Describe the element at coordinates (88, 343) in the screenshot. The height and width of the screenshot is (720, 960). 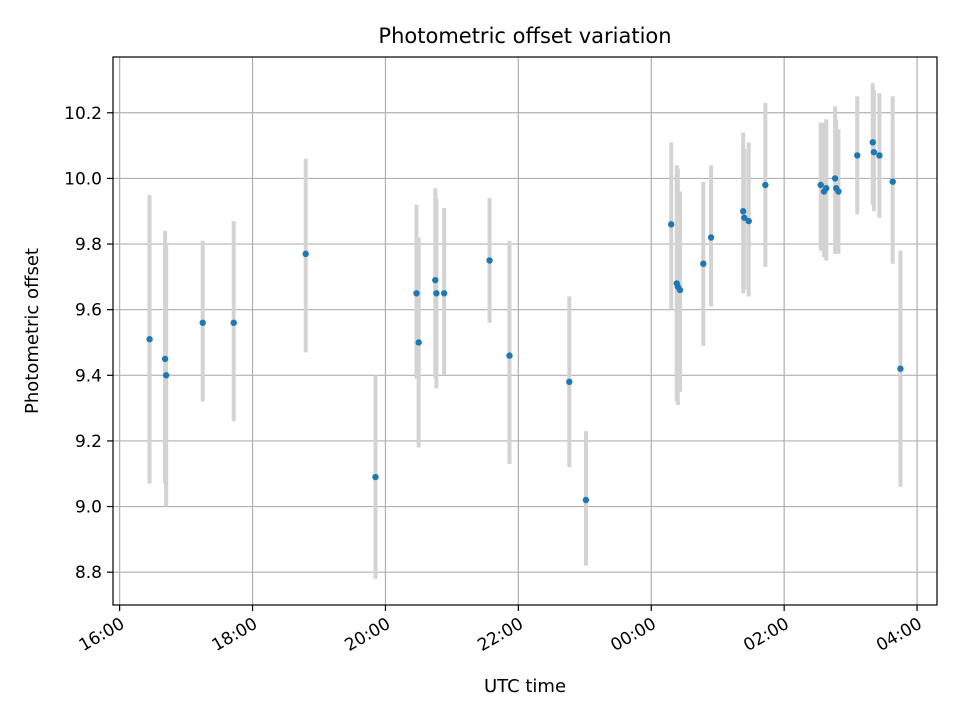
I see `y-tick-layer: 8.8 9.0 9.2 9.4 9.6 9.8 10.0 10.2` at that location.